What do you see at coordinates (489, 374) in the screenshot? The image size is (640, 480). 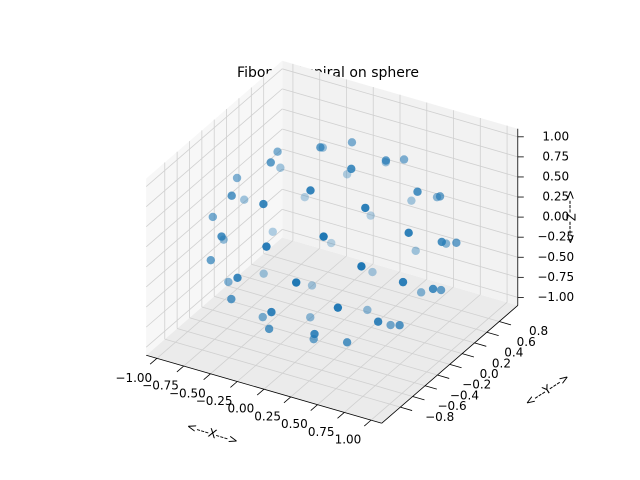 I see `y-tick-label: 0.0` at bounding box center [489, 374].